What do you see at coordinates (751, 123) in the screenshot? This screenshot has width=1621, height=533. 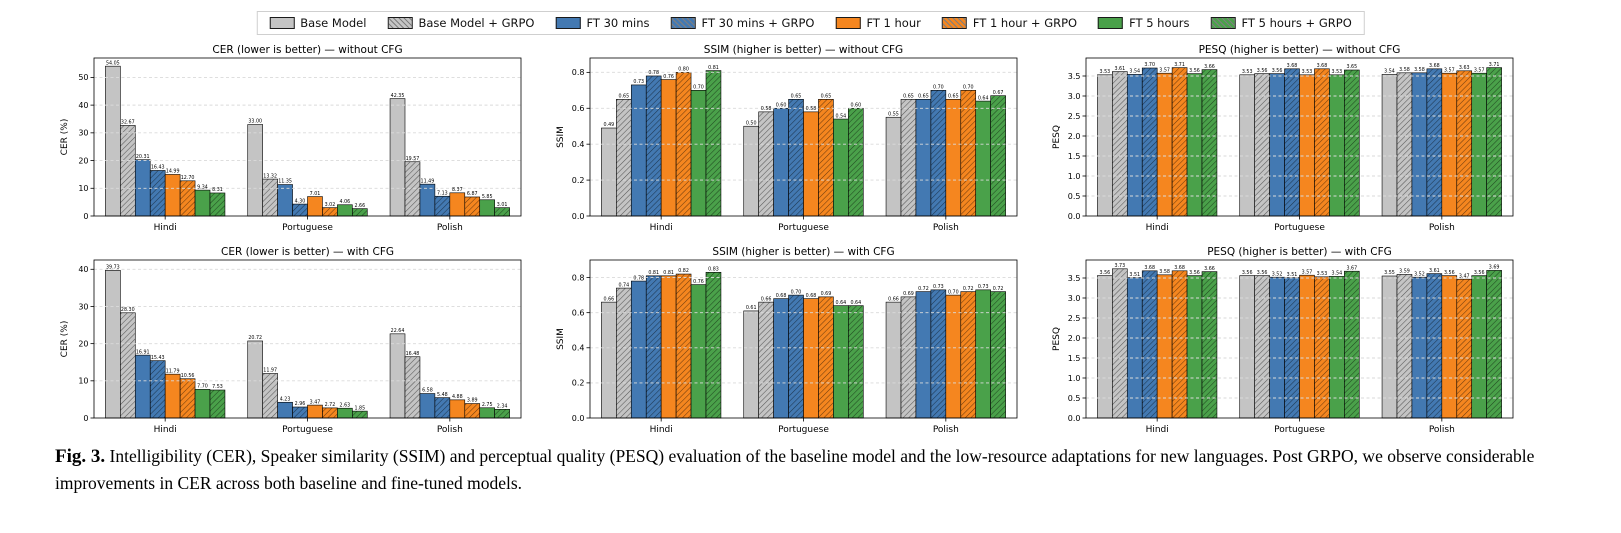 I see `bar-value-label: 0.50` at bounding box center [751, 123].